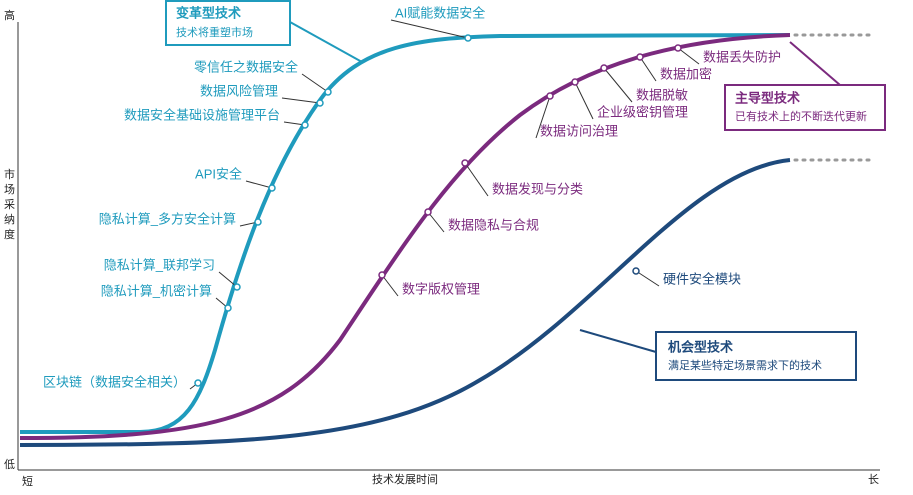  Describe the element at coordinates (686, 73) in the screenshot. I see `item-label: 数据加密` at that location.